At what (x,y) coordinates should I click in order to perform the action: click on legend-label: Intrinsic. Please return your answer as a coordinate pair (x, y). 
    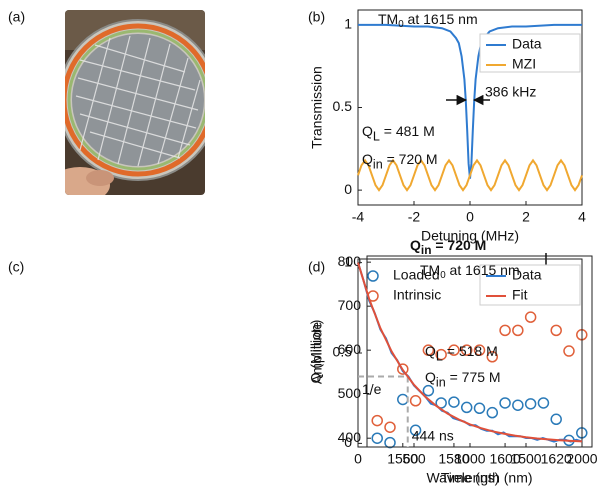
    Looking at the image, I should click on (417, 295).